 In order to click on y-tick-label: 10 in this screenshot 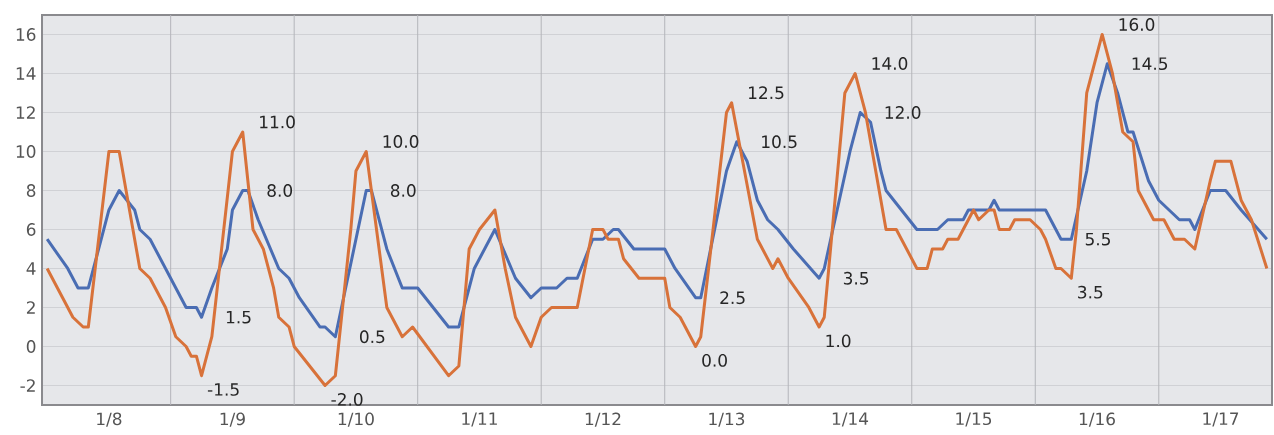, I will do `click(26, 151)`.